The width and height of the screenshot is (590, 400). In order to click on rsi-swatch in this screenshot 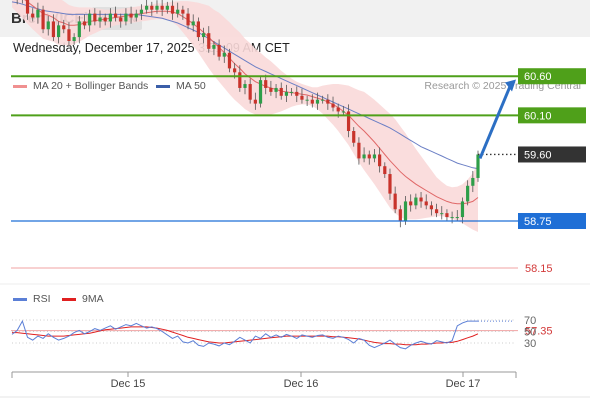, I will do `click(20, 299)`.